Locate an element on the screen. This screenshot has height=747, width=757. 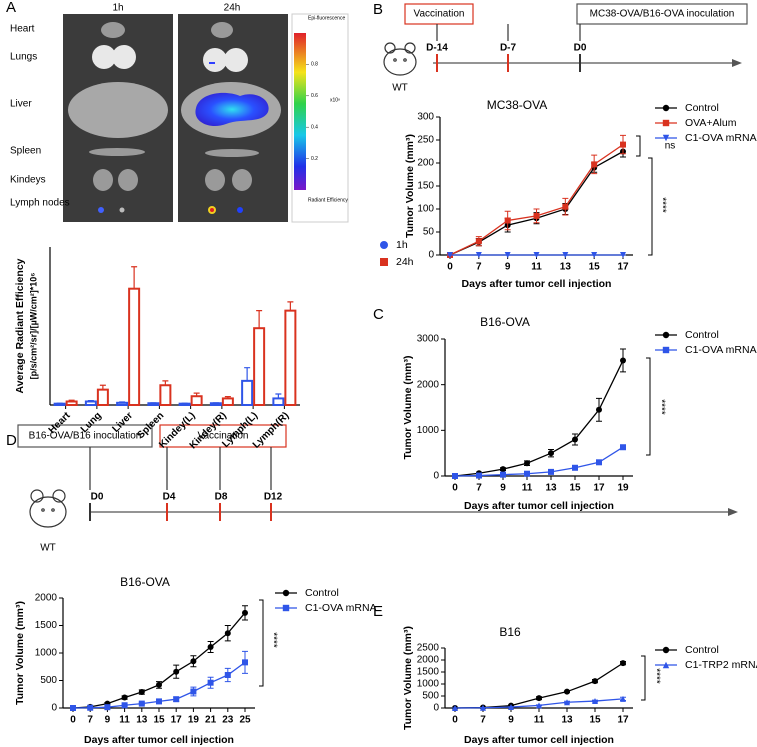
legend-label: C1-TRP2 mRNA is located at coordinates (721, 665).